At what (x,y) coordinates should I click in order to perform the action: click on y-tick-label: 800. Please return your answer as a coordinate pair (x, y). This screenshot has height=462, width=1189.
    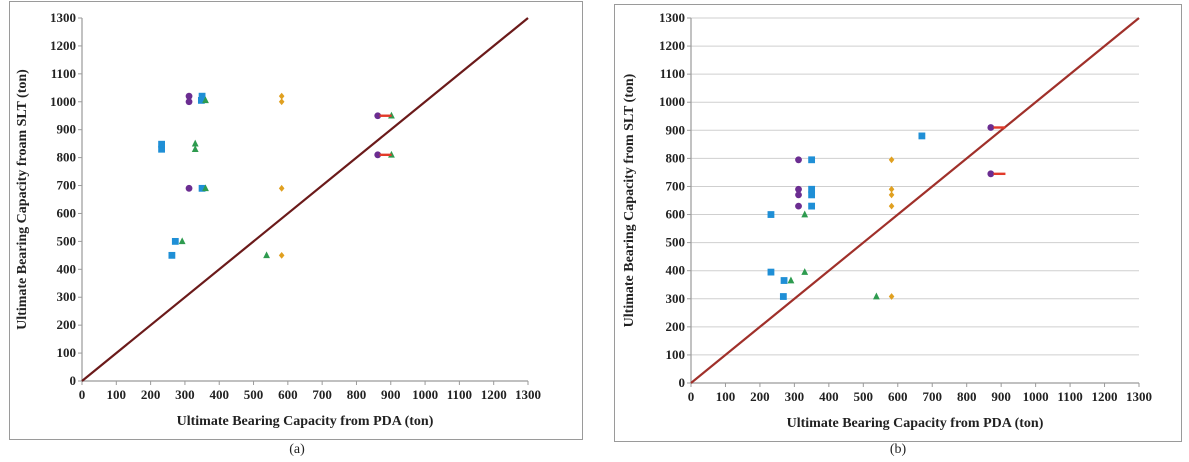
    Looking at the image, I should click on (676, 157).